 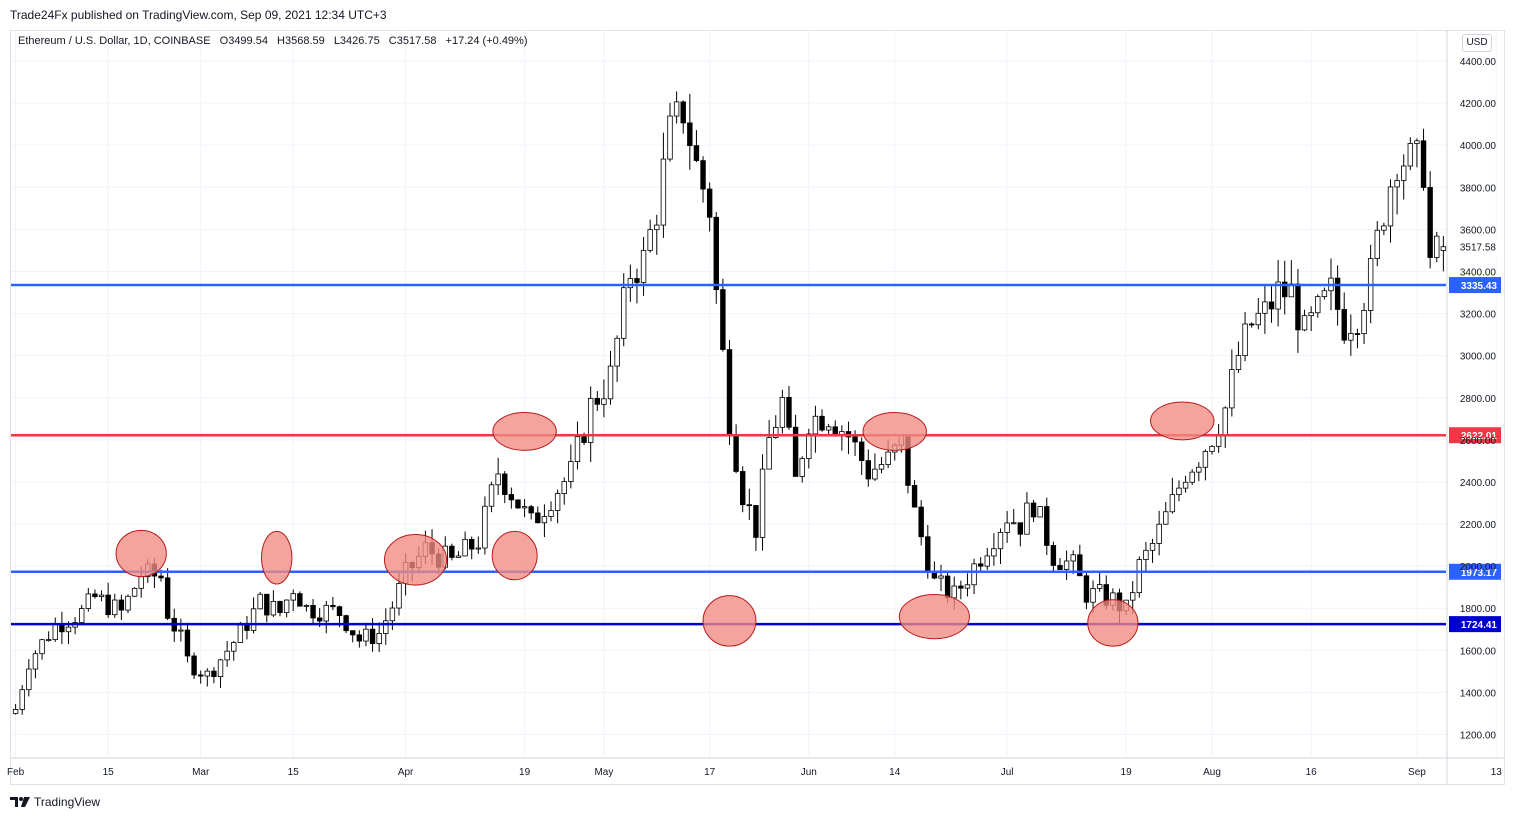 I want to click on x-tick-label: Aug, so click(x=1212, y=772).